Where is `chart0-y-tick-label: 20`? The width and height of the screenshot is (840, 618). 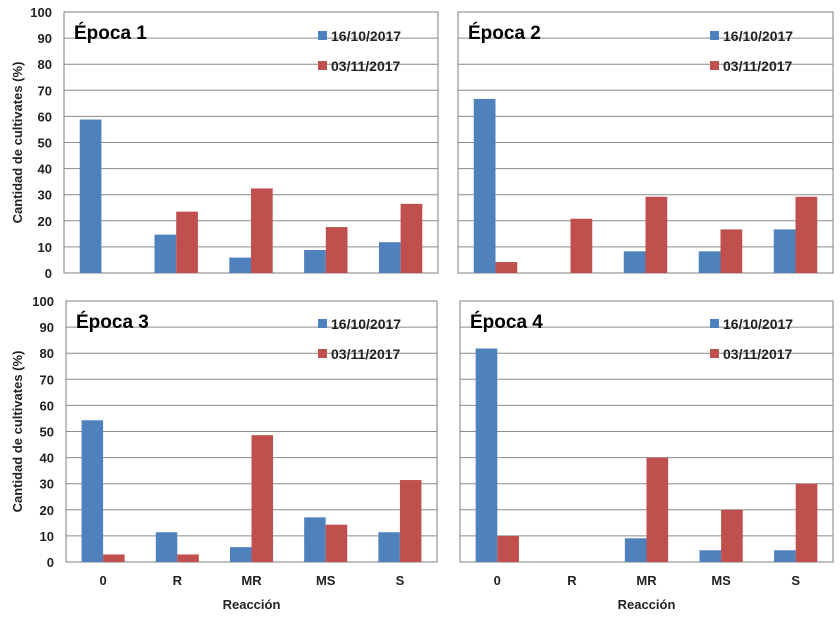 chart0-y-tick-label: 20 is located at coordinates (45, 221).